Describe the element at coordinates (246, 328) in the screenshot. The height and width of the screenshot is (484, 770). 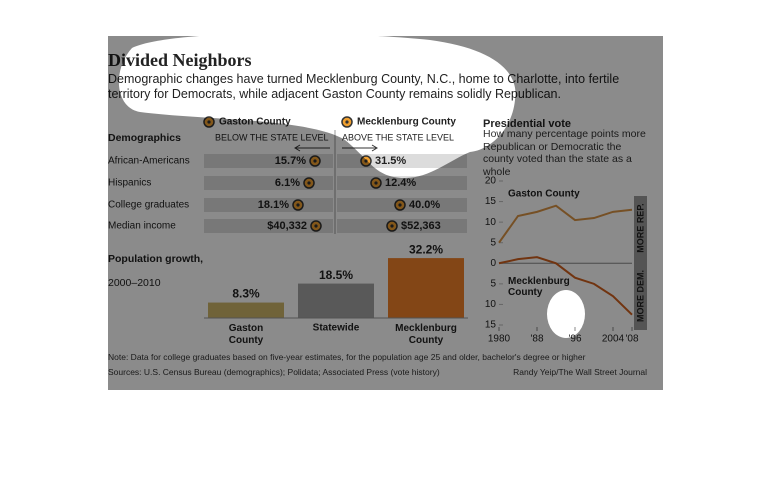
I see `category-line: Gaston` at that location.